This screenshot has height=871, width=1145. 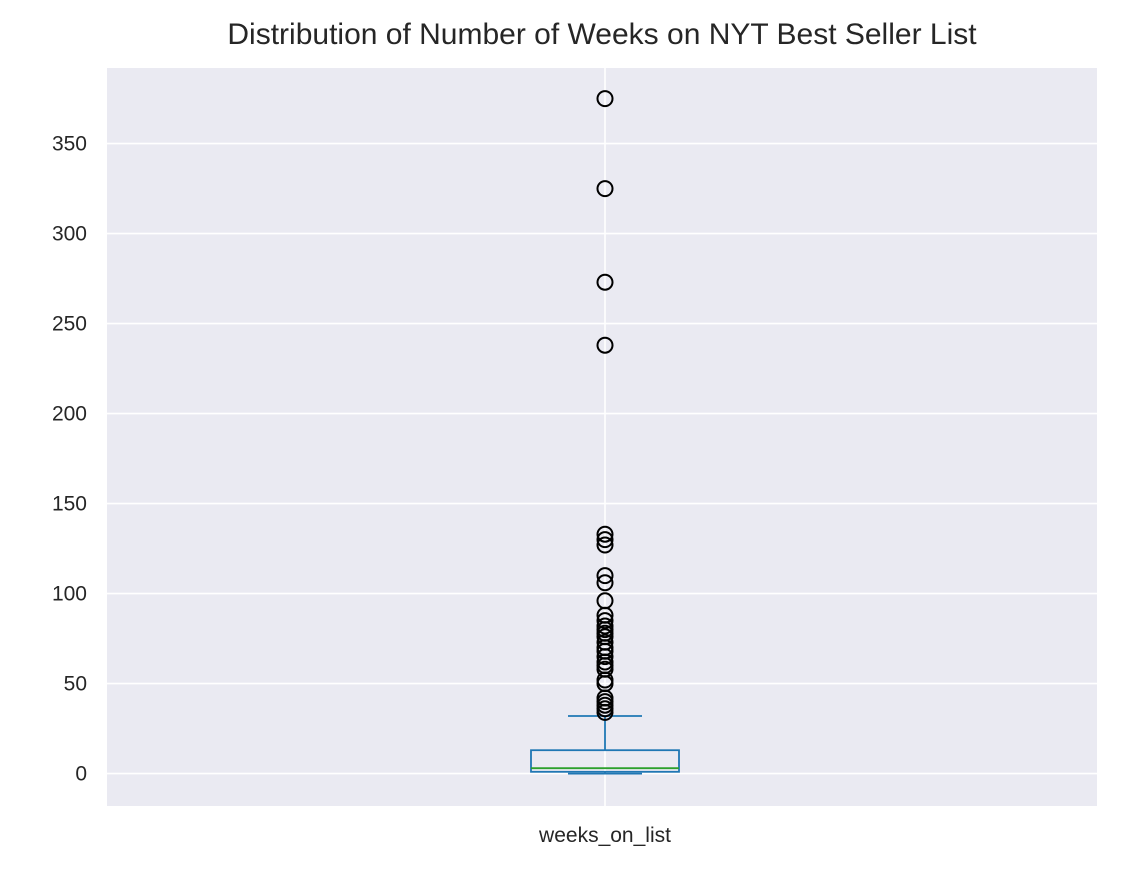 I want to click on x-axis-ticks: weeks_on_list, so click(x=604, y=835).